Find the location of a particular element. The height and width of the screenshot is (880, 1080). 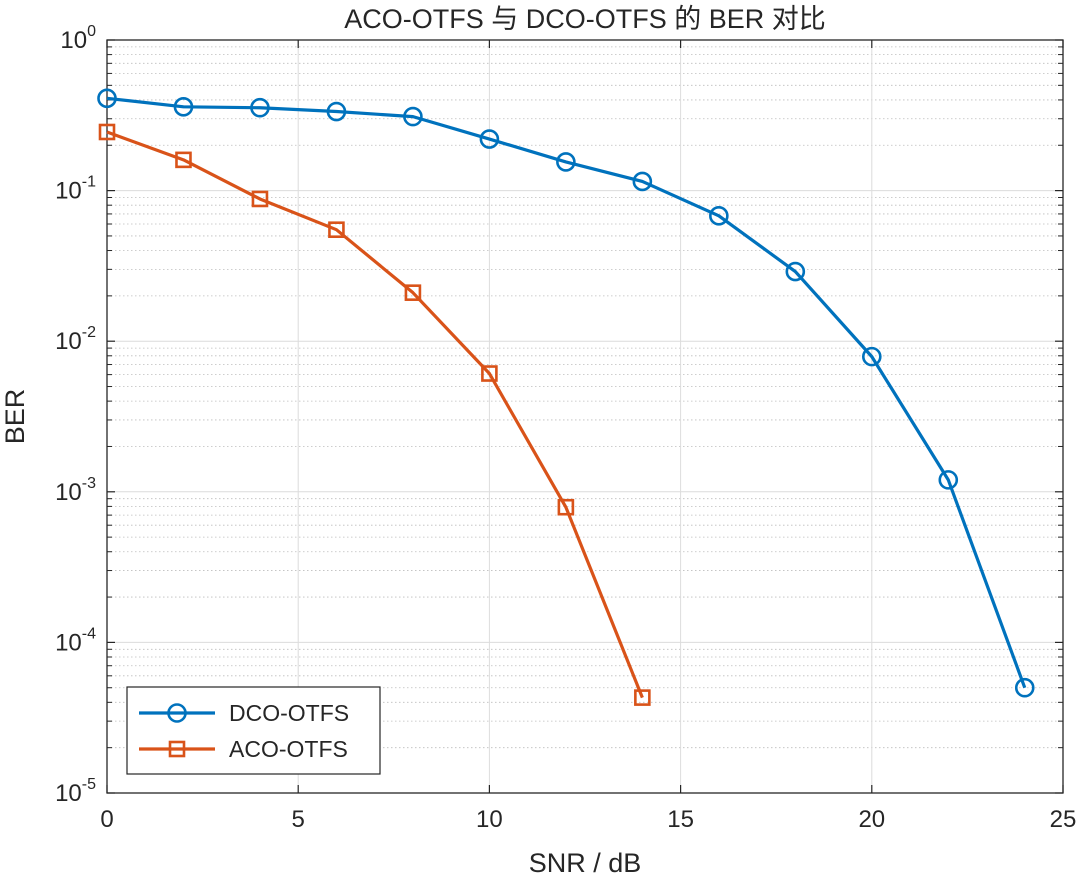

y-tick-label: 10⁻¹ is located at coordinates (75, 189).